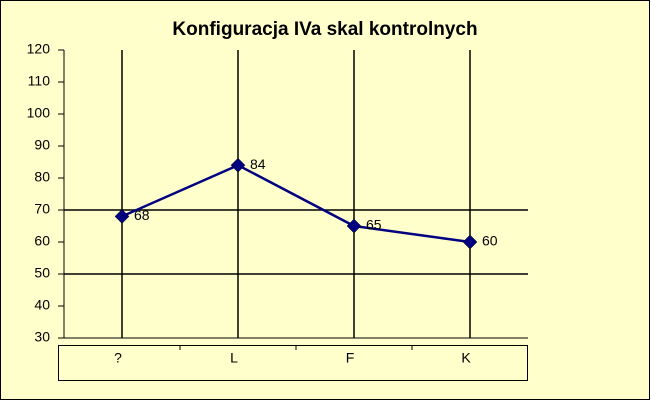 This screenshot has width=651, height=401. What do you see at coordinates (118, 358) in the screenshot?
I see `x-tick-label: ?` at bounding box center [118, 358].